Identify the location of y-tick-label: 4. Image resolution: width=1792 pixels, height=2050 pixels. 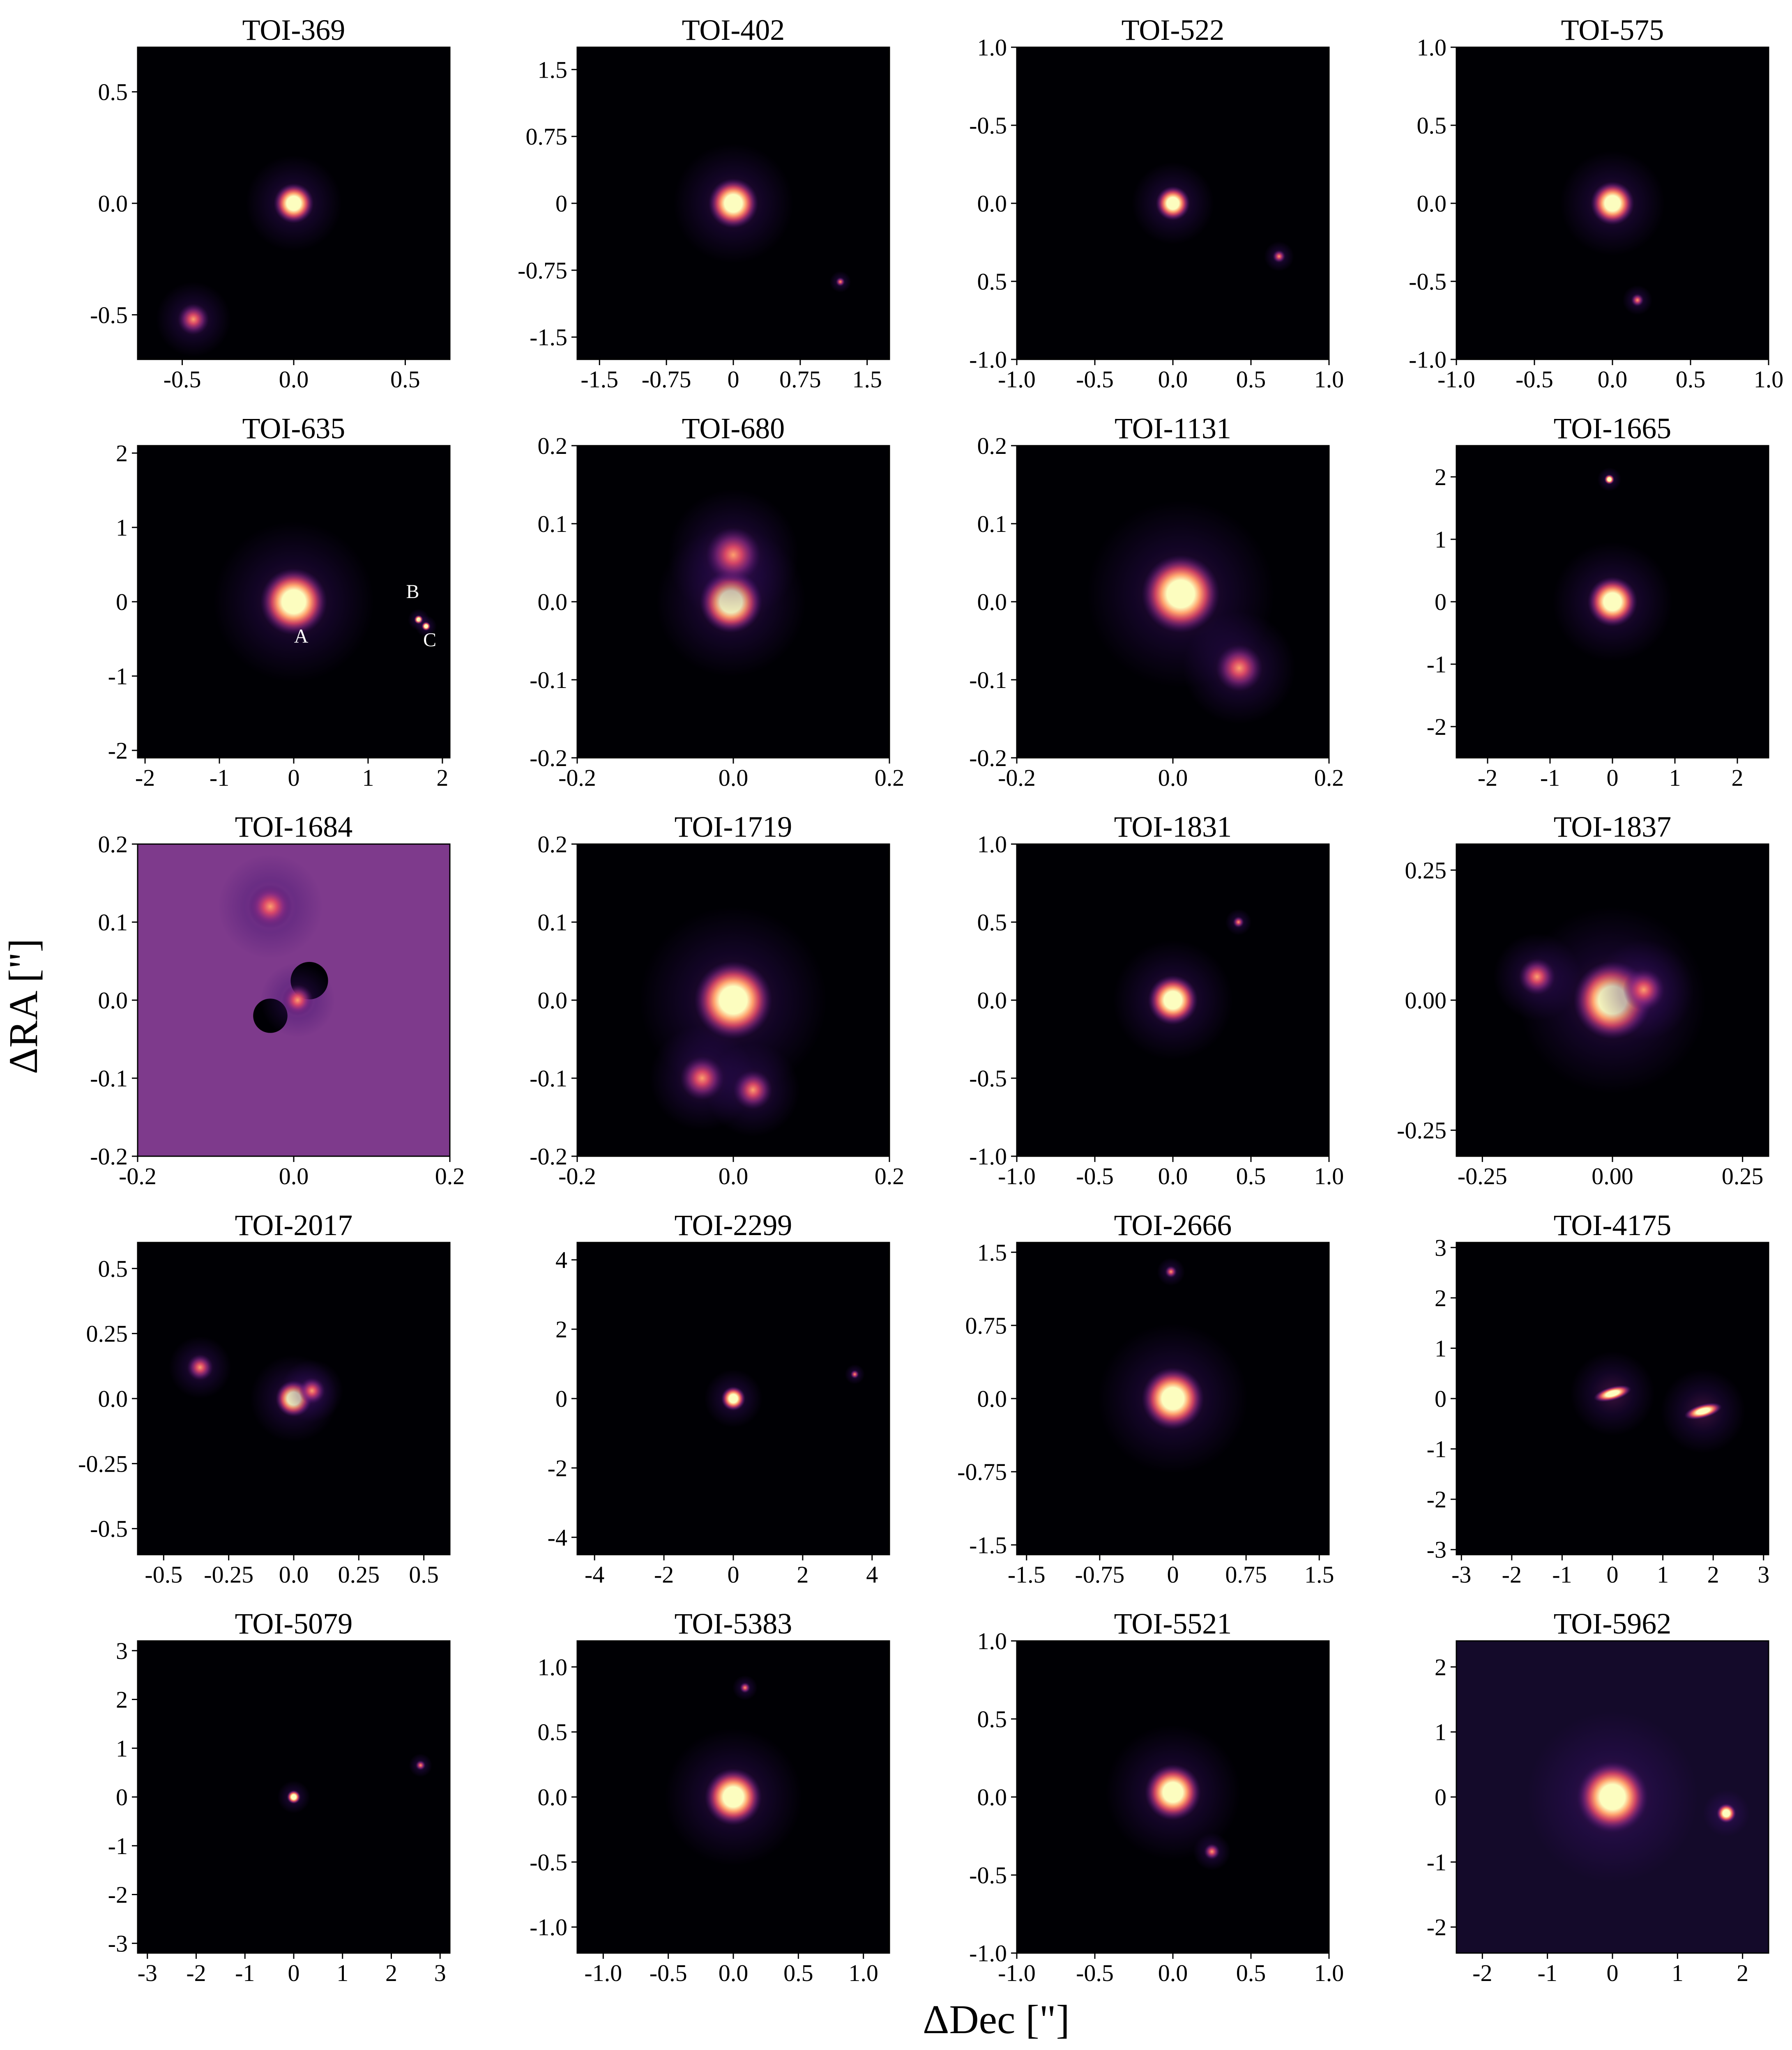
(561, 1260).